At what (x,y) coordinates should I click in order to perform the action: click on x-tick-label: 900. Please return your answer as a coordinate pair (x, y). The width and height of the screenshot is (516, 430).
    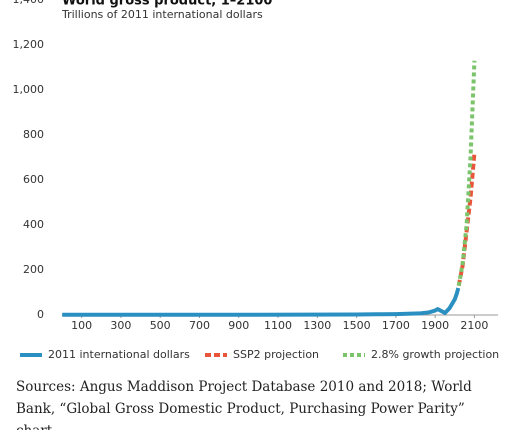
    Looking at the image, I should click on (238, 325).